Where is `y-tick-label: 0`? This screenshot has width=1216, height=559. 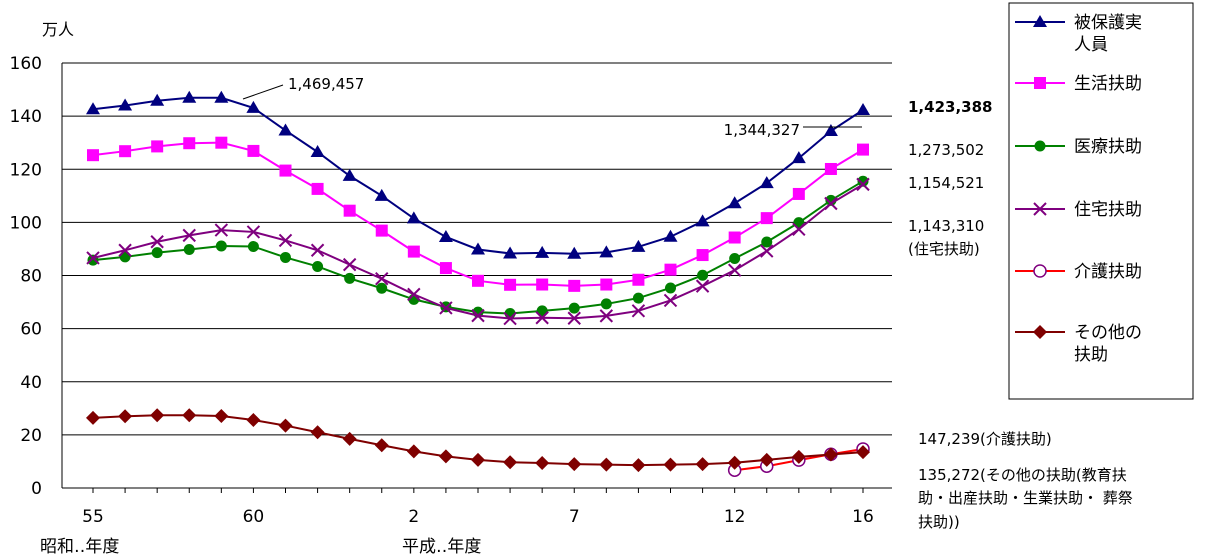
y-tick-label: 0 is located at coordinates (36, 489).